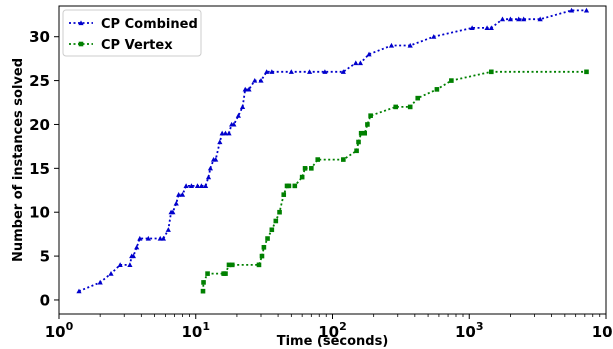  What do you see at coordinates (332, 330) in the screenshot?
I see `x-tick-label: 10²` at bounding box center [332, 330].